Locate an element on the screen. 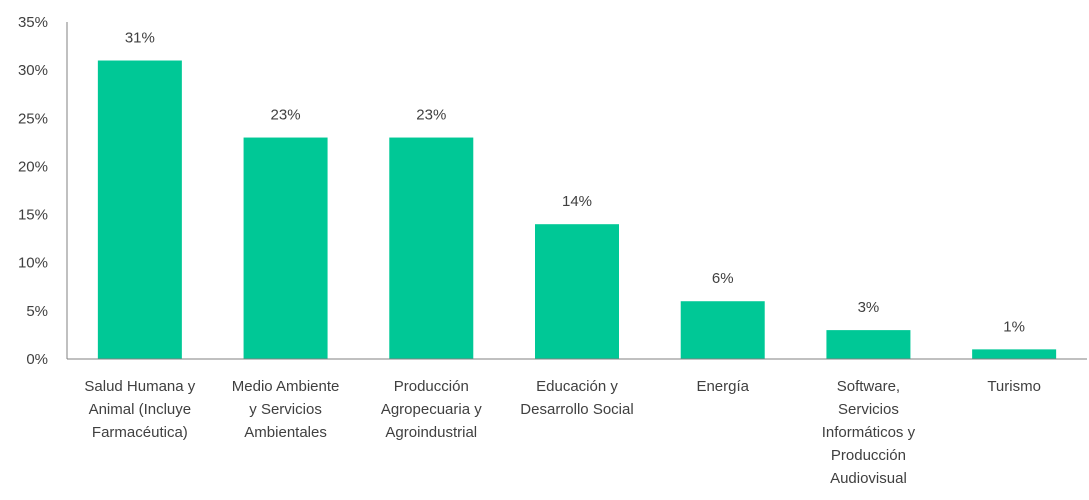 This screenshot has width=1089, height=500. x-tick-label: Medio Ambiente y Servicios Ambientales is located at coordinates (286, 409).